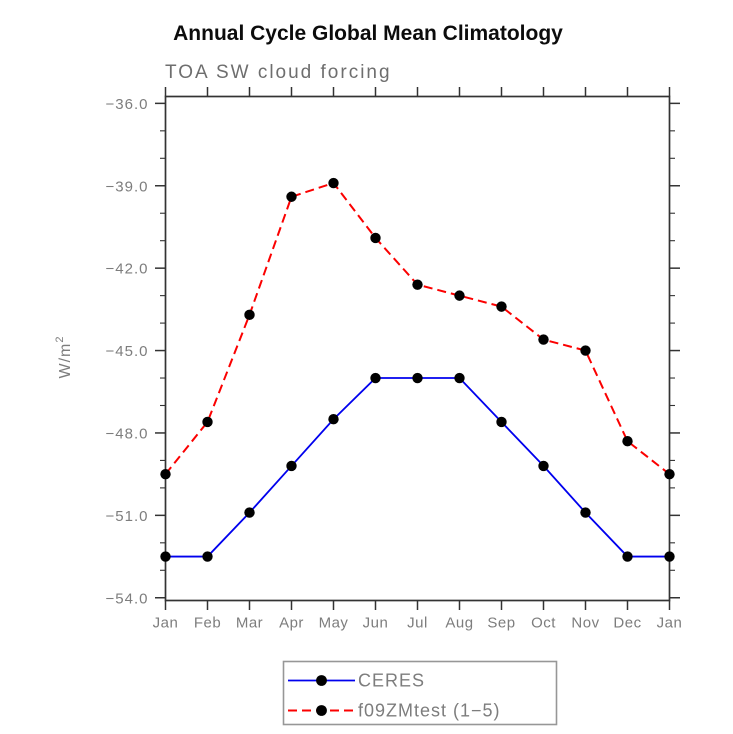 The image size is (733, 734). Describe the element at coordinates (368, 33) in the screenshot. I see `chart-title: Annual Cycle Global Mean Climatology` at that location.